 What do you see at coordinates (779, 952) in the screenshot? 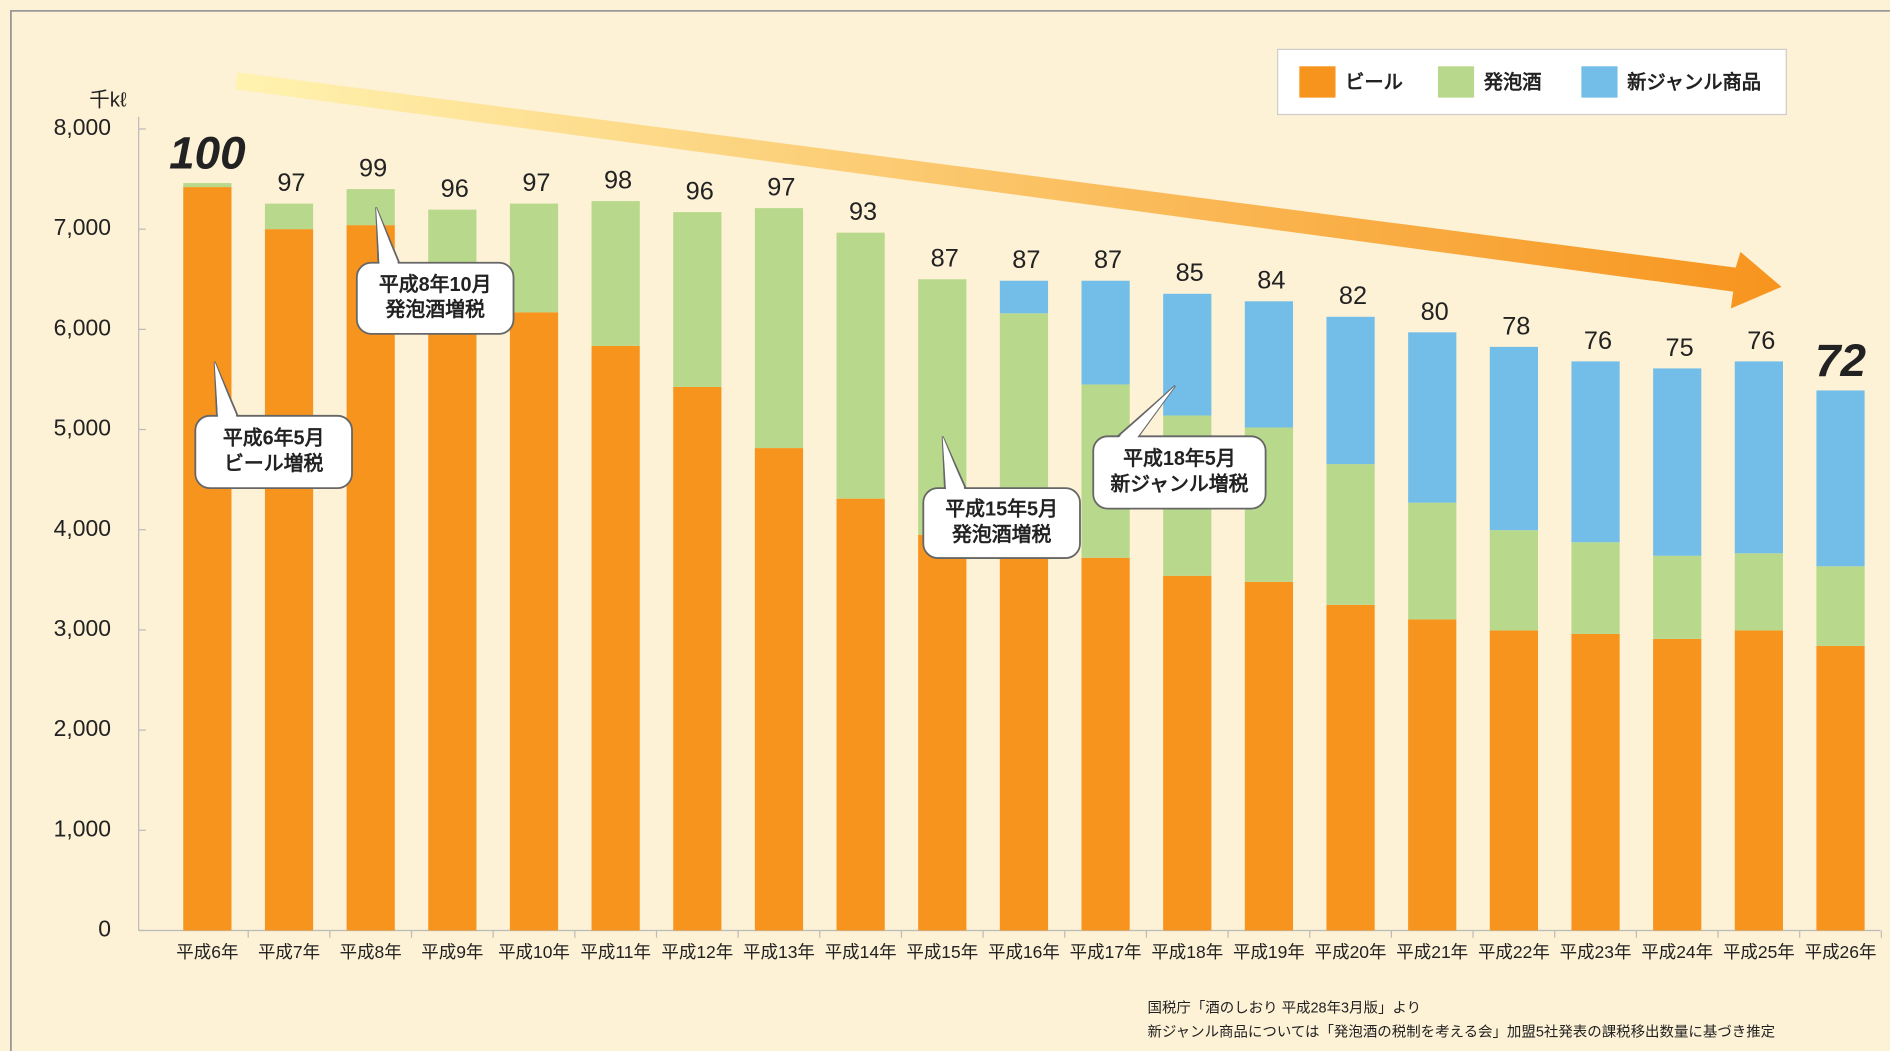
I see `x-tick-label: 平成13年` at bounding box center [779, 952].